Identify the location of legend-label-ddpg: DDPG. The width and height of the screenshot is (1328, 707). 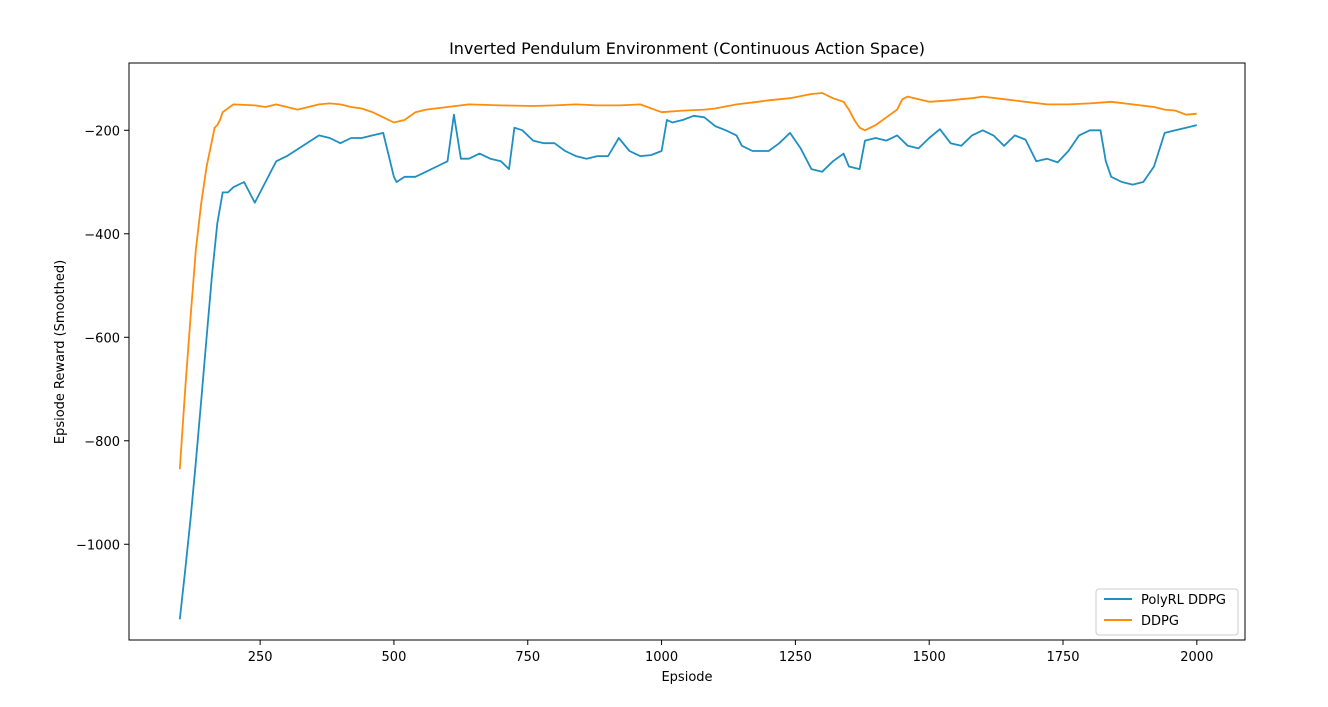
(1160, 621).